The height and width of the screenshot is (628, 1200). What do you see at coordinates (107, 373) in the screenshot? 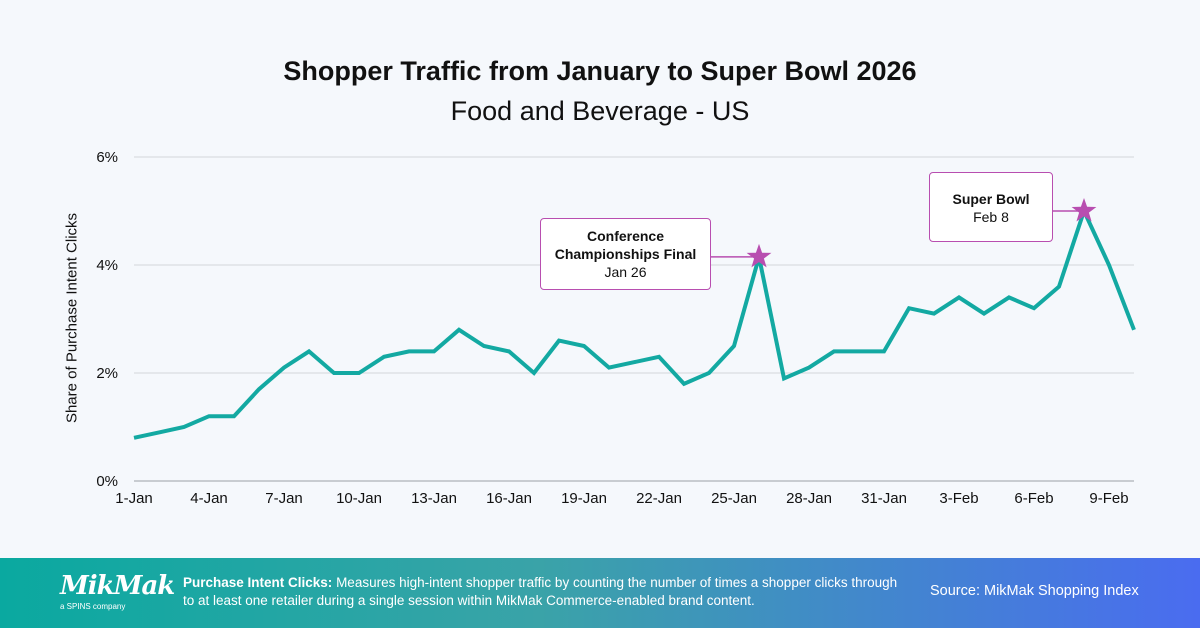
I see `y-tick-label: 2%` at bounding box center [107, 373].